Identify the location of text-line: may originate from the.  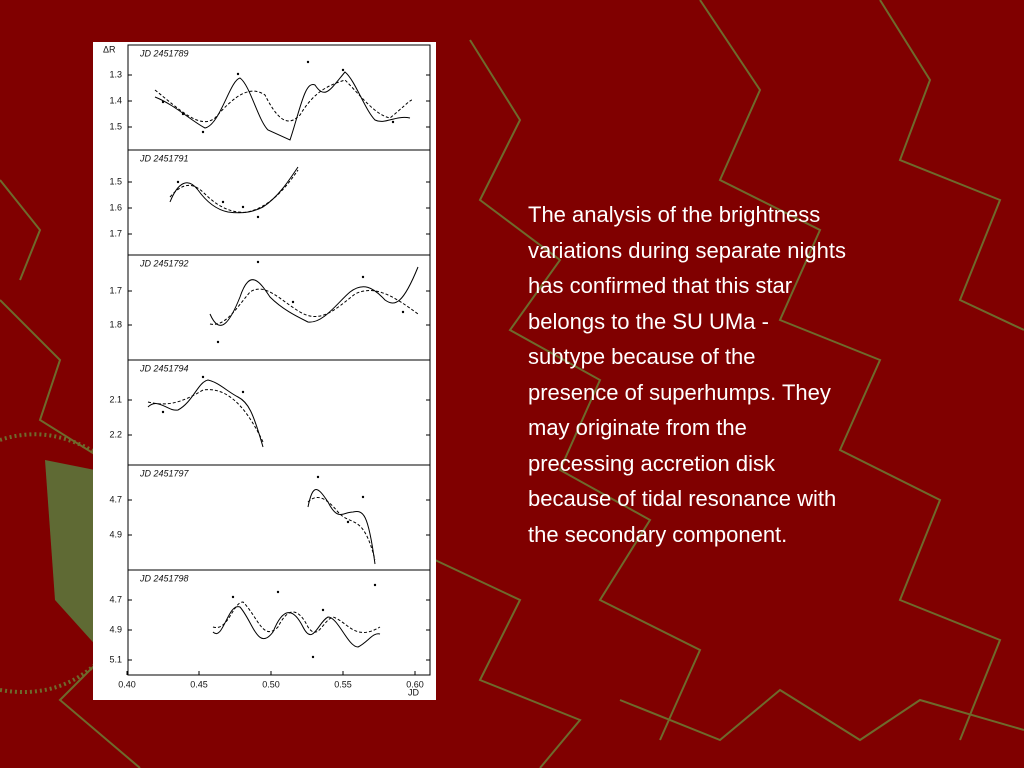
(637, 427).